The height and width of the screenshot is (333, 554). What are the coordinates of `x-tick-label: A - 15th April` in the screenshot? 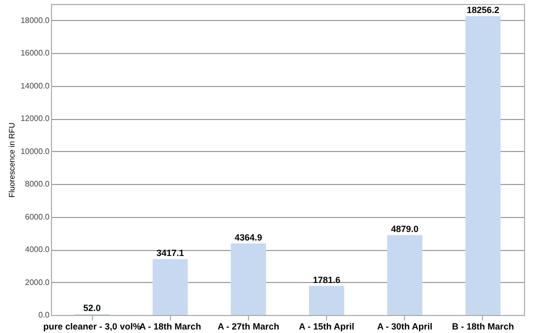 It's located at (326, 327).